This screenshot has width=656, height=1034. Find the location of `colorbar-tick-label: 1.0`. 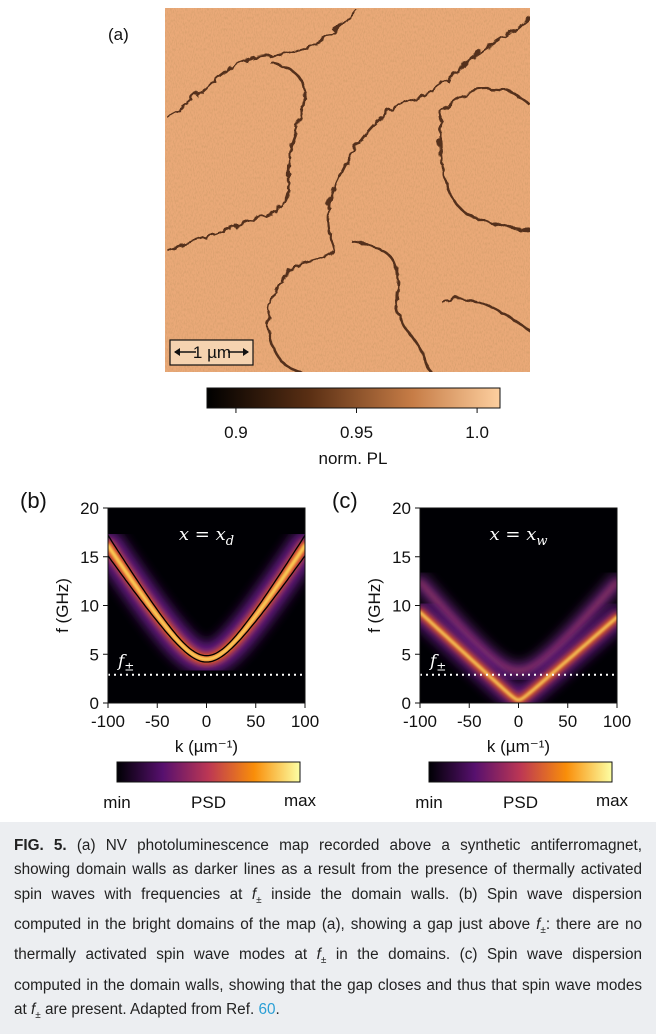

colorbar-tick-label: 1.0 is located at coordinates (477, 432).